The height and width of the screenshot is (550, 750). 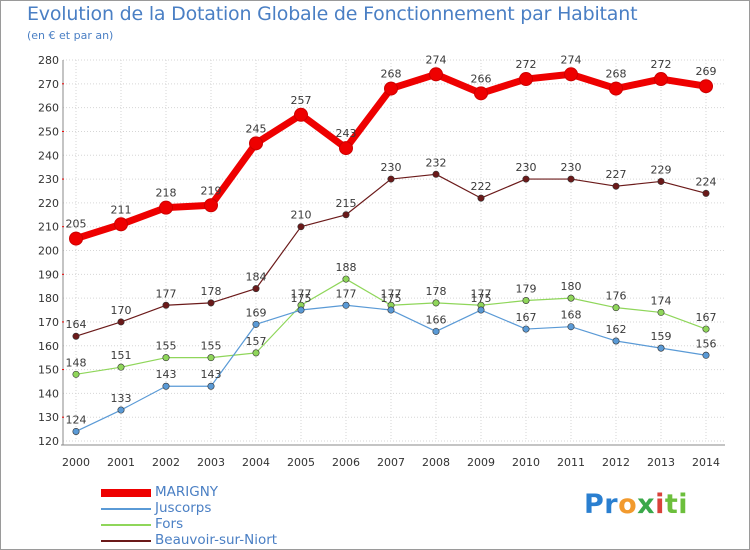 I want to click on x-tick-label: 2010, so click(x=526, y=462).